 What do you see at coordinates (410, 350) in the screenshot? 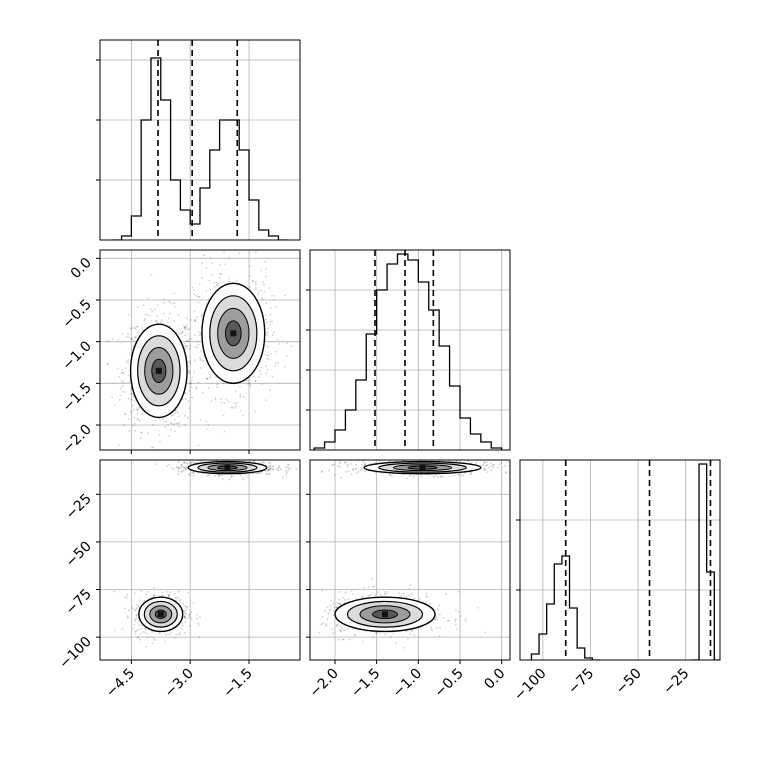
I see `hist-frame-y` at bounding box center [410, 350].